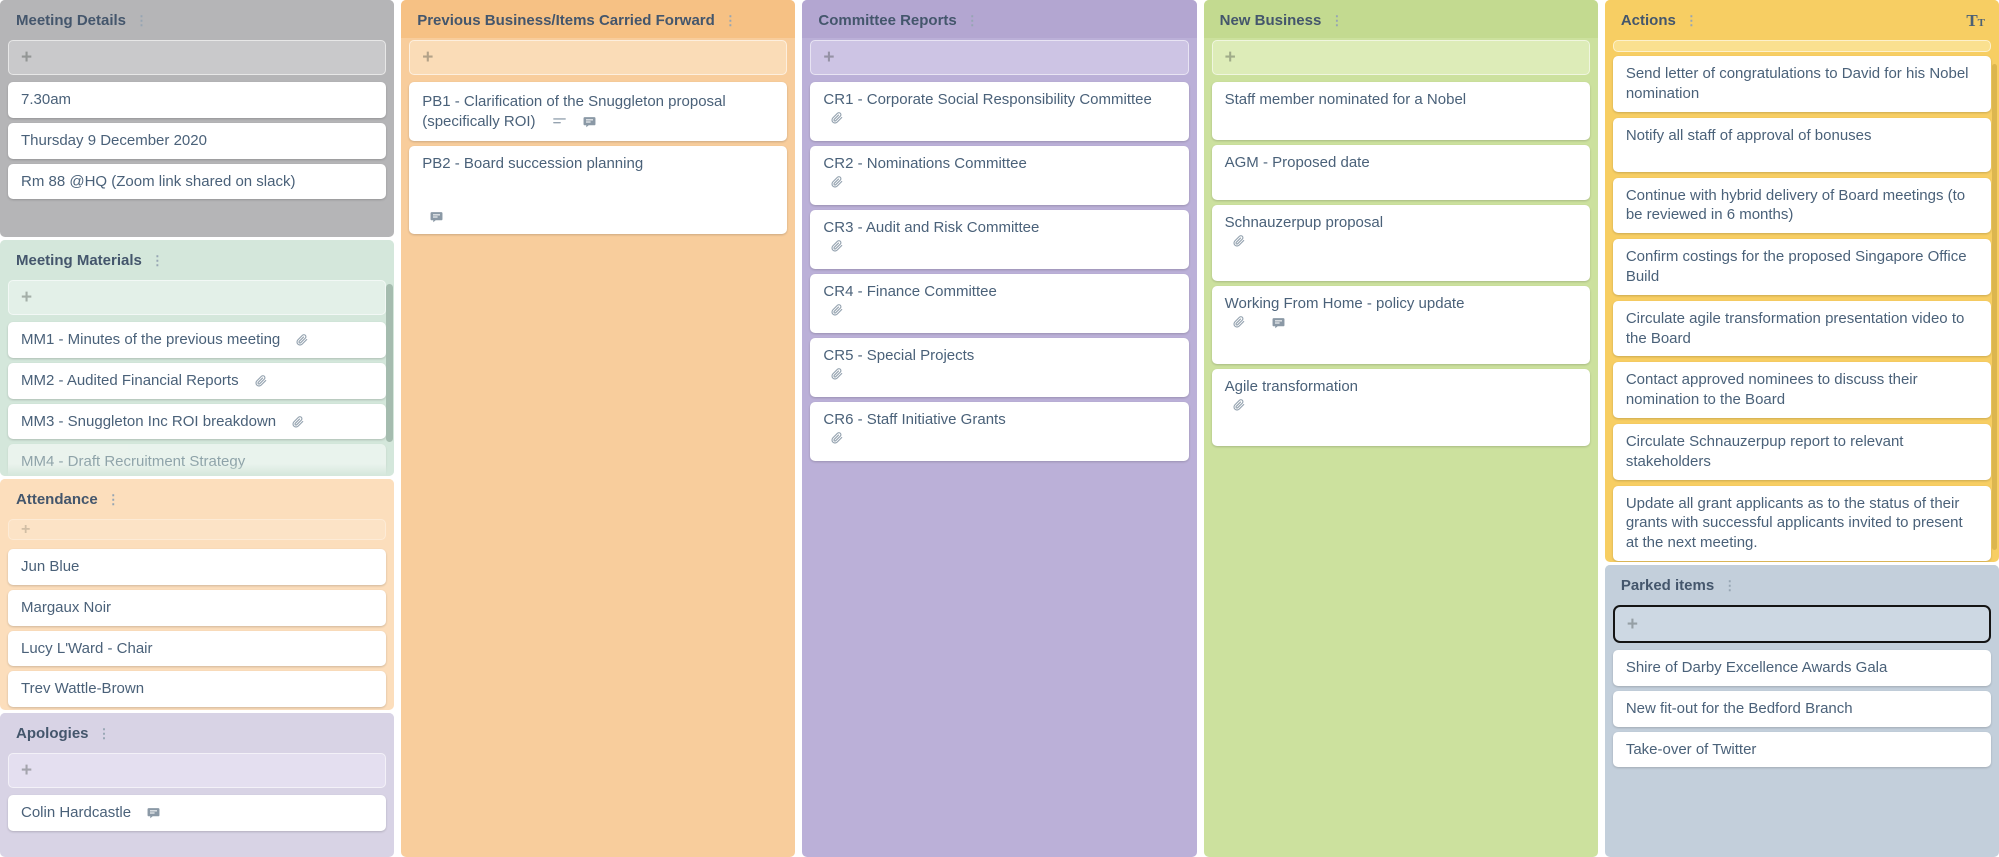 Image resolution: width=1999 pixels, height=857 pixels. I want to click on card: 7.30am, so click(197, 100).